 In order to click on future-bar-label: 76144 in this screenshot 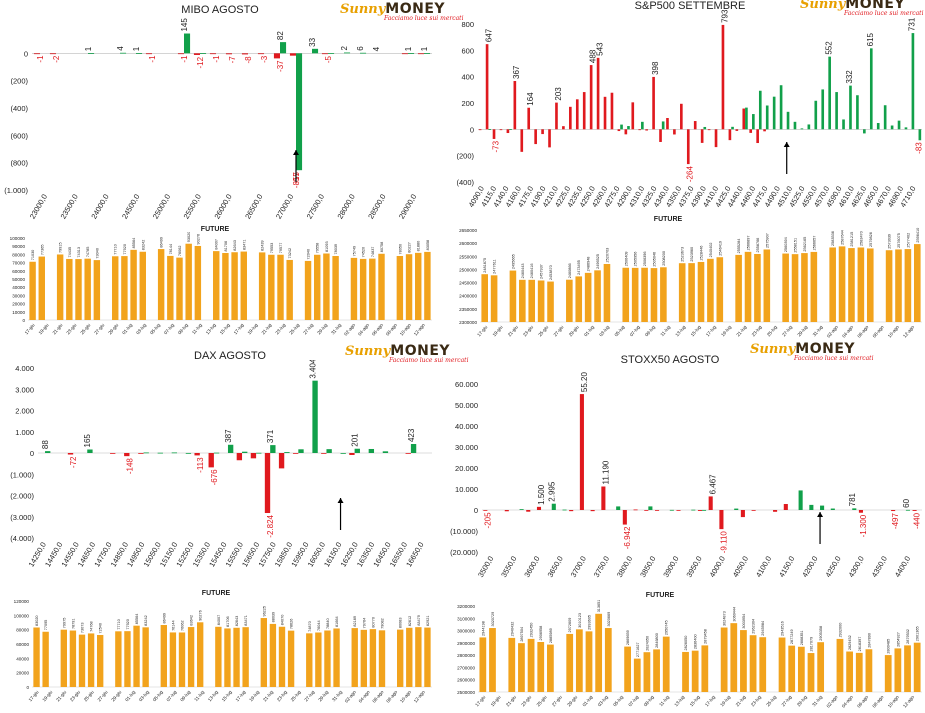, I will do `click(173, 625)`.